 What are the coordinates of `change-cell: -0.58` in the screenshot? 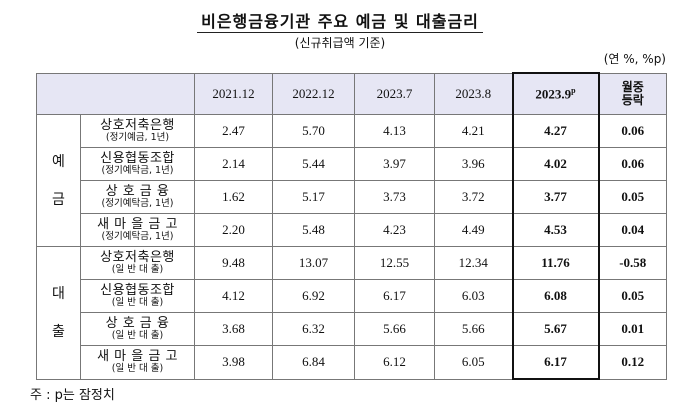 It's located at (632, 263).